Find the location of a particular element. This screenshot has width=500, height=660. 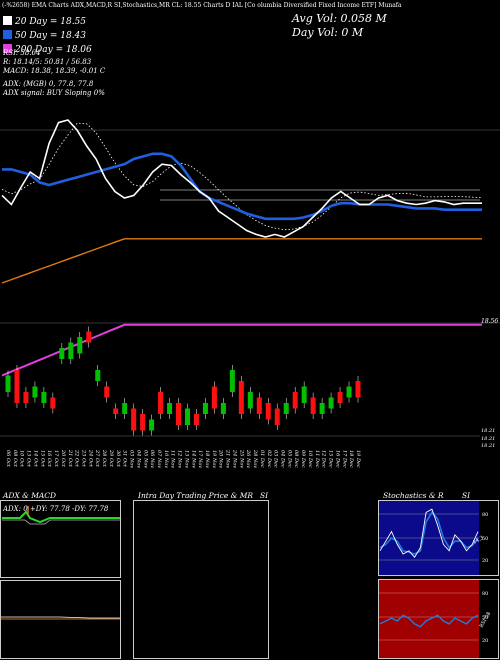

date-label: 29 Oct is located at coordinates (111, 458).